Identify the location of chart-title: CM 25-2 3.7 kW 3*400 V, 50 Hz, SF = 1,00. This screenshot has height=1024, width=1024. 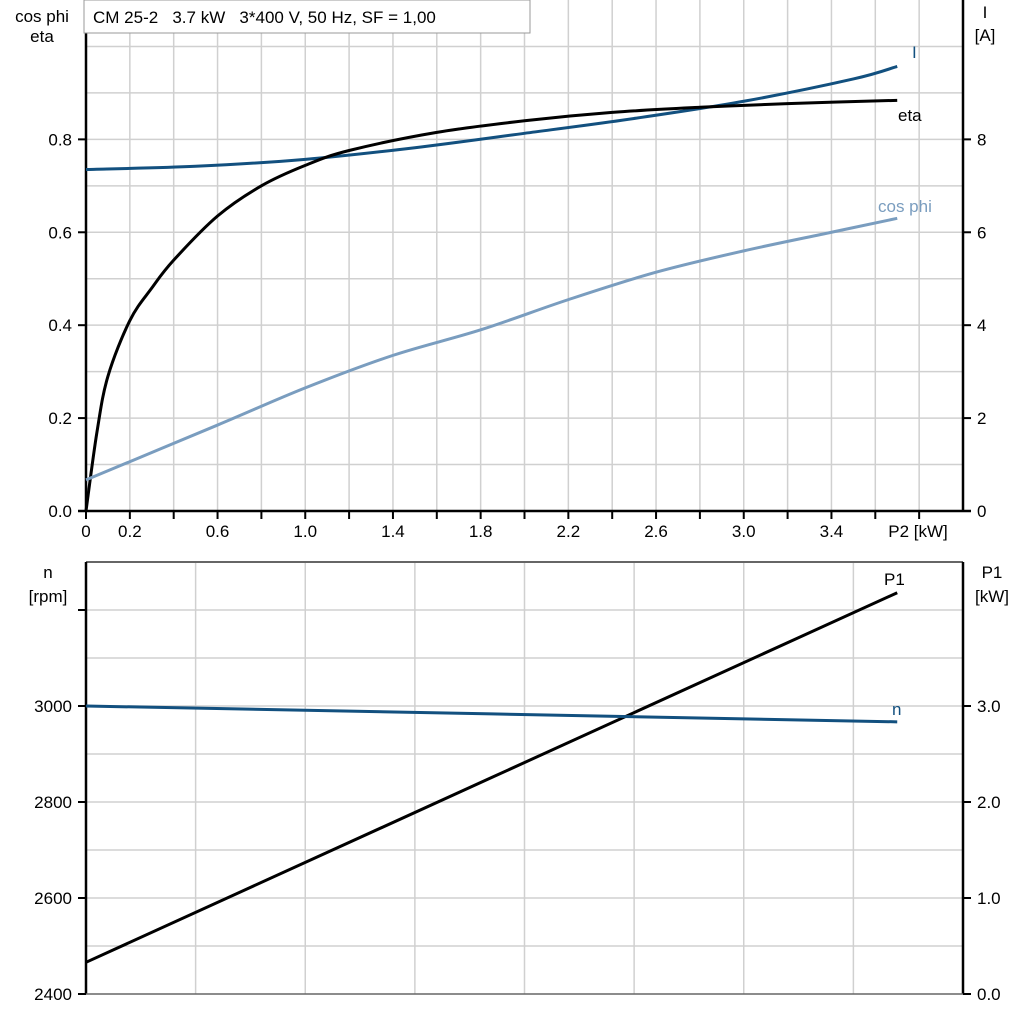
(264, 17).